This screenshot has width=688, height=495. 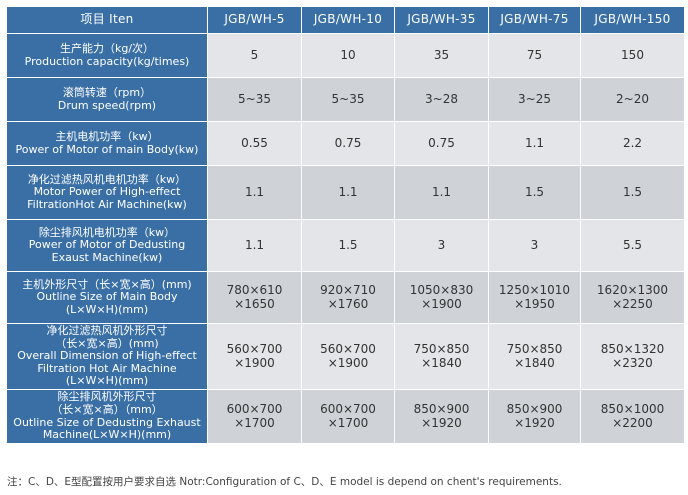 I want to click on table-cell: 3~25, so click(x=535, y=100).